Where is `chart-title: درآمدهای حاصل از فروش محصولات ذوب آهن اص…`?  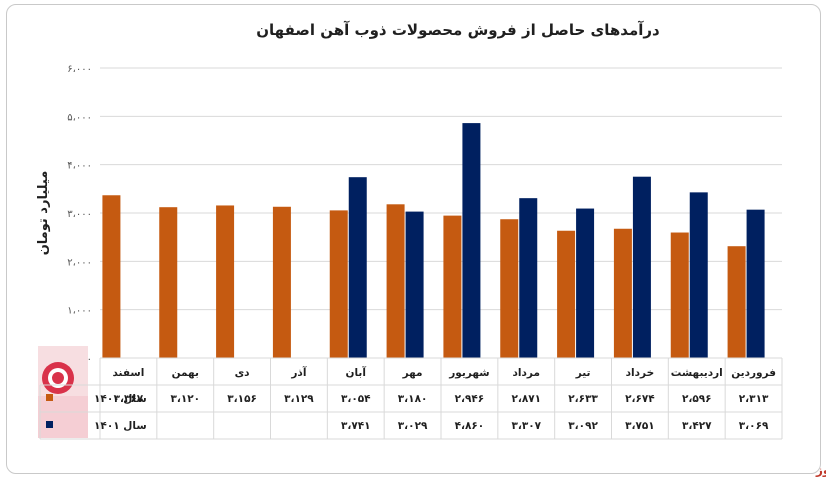
chart-title: درآمدهای حاصل از فروش محصولات ذوب آهن اص… is located at coordinates (458, 30).